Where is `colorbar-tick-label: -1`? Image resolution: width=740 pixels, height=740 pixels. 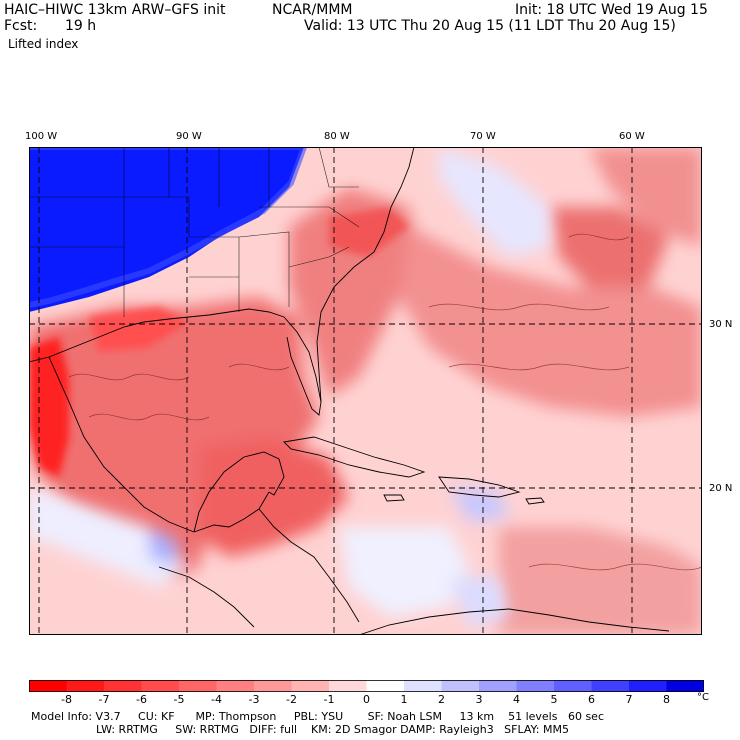 colorbar-tick-label: -1 is located at coordinates (329, 699).